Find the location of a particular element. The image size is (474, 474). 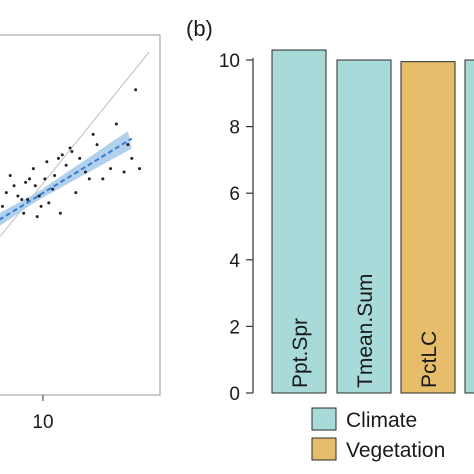

x-axis-ticks: 10 is located at coordinates (43, 414).